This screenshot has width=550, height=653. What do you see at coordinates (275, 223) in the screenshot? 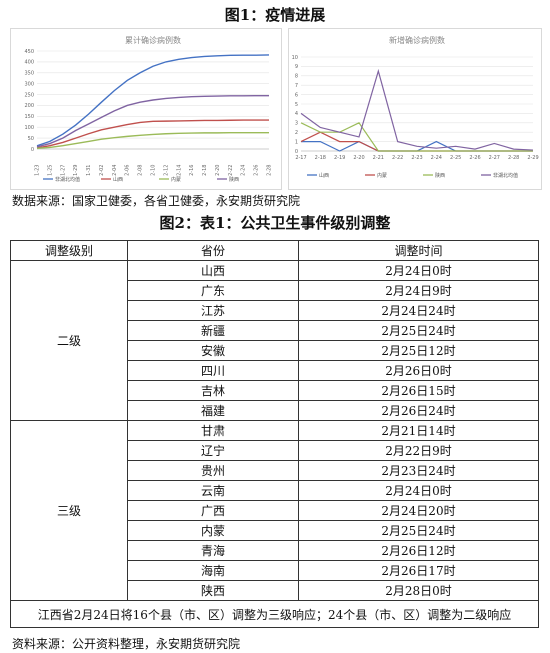
I see `figure2-title: 图2：表1：公共卫生事件级别调整` at bounding box center [275, 223].